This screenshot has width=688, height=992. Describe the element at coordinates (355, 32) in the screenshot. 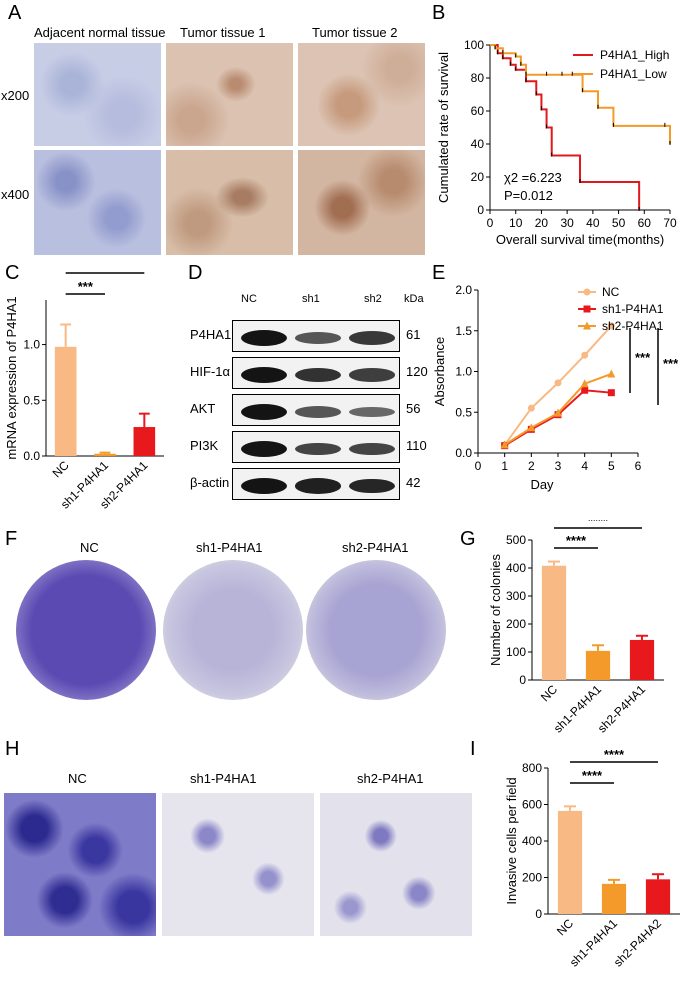

I see `ihc-column-label-tumor-2: Tumor tissue 2` at that location.